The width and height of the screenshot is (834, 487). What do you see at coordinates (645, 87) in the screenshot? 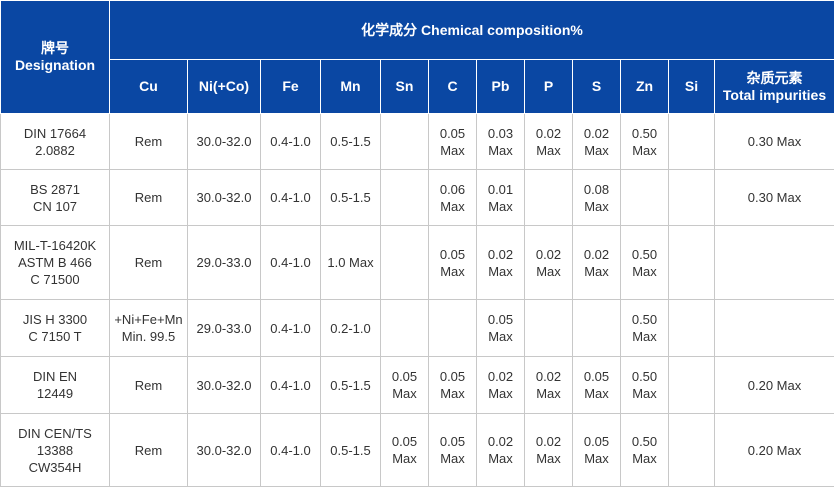
I see `col-header-zn: Zn` at bounding box center [645, 87].